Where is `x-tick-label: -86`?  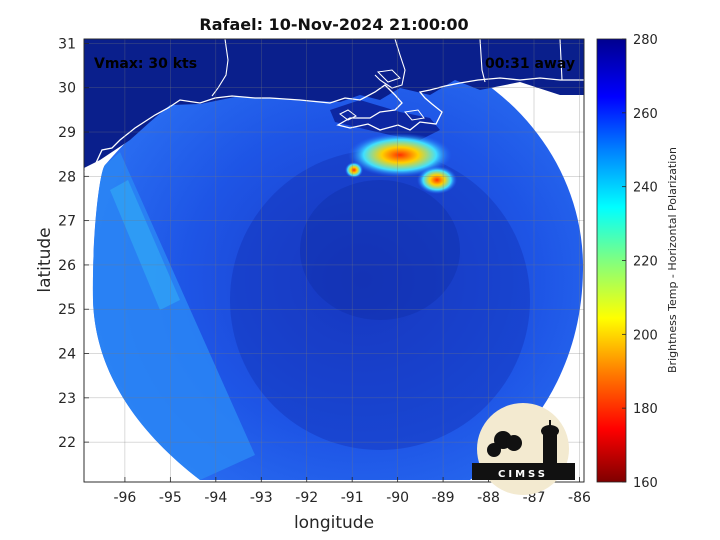
x-tick-label: -86 is located at coordinates (579, 498).